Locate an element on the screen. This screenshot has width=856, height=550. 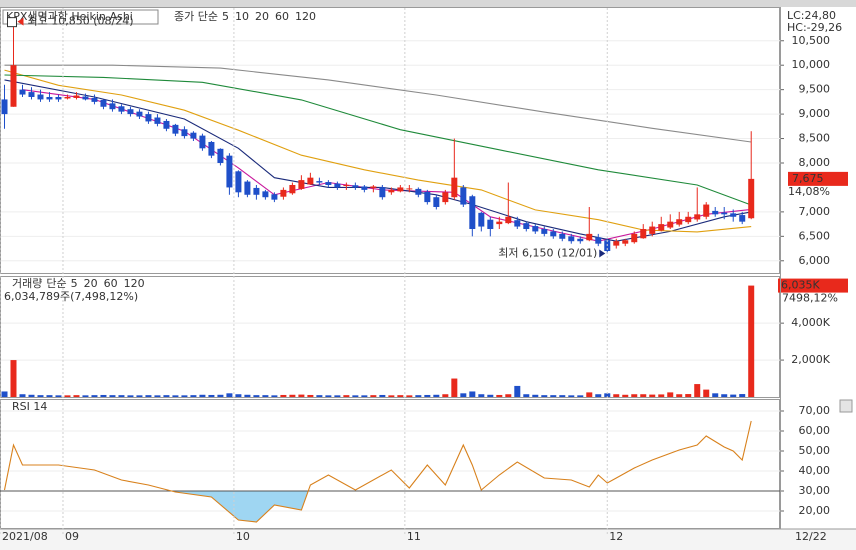
y-tick-label: 6,500 is located at coordinates (815, 235).